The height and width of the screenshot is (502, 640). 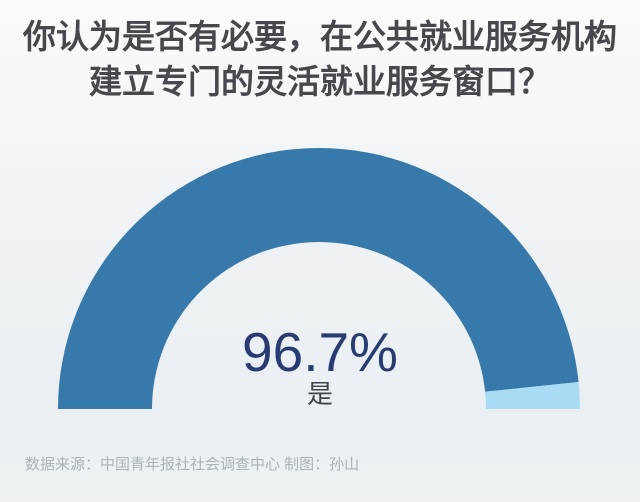 I want to click on gauge-segment, so click(x=532, y=395).